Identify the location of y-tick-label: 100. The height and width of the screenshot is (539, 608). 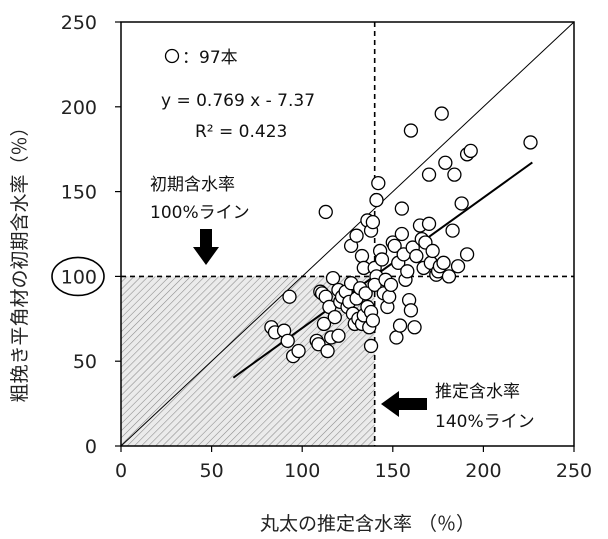
(79, 277).